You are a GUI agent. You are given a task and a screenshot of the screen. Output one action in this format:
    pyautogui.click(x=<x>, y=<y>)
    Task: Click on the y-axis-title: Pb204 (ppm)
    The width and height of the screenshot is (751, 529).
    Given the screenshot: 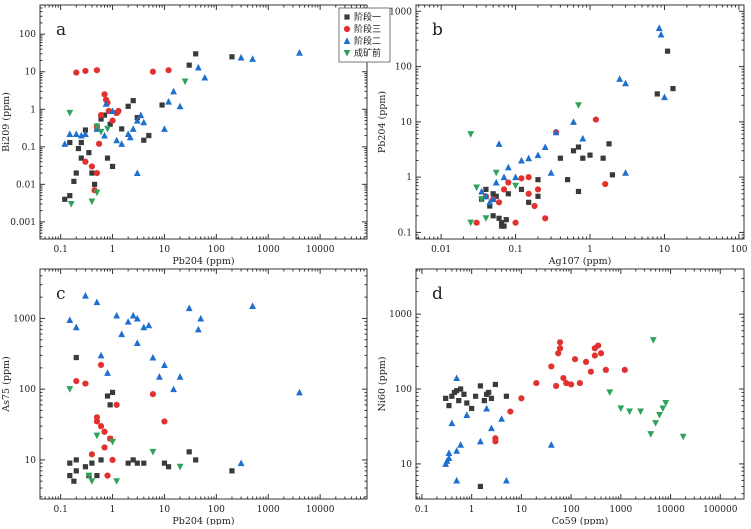 What is the action you would take?
    pyautogui.click(x=382, y=122)
    